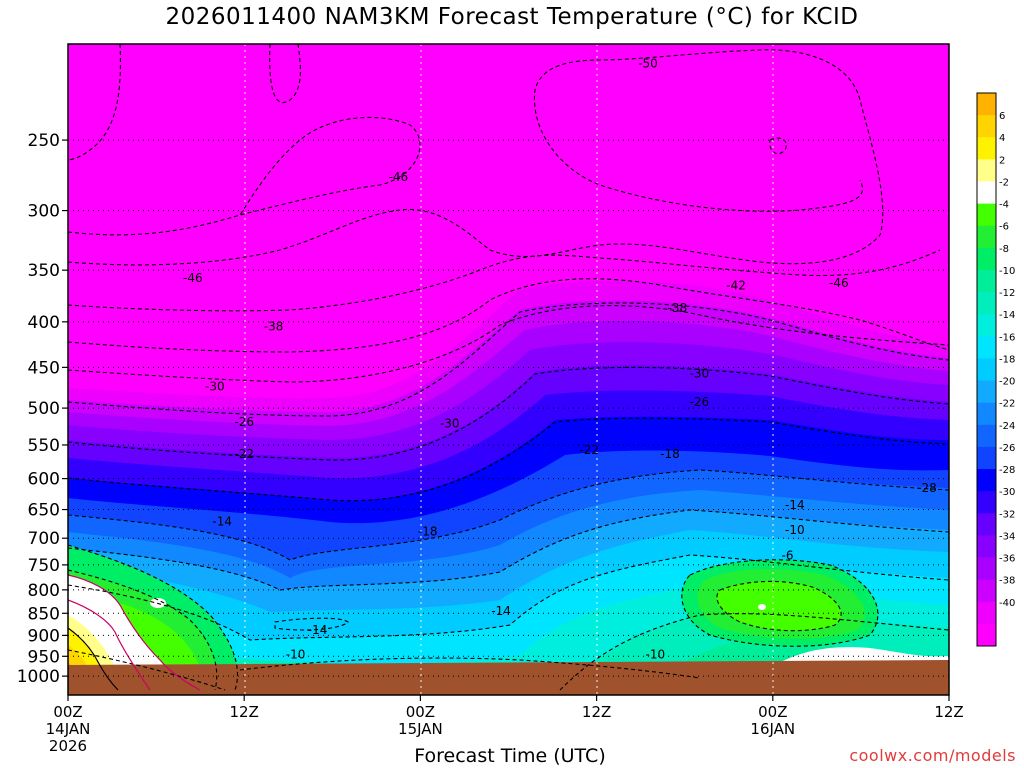  I want to click on colorbar-label: -10, so click(1007, 271).